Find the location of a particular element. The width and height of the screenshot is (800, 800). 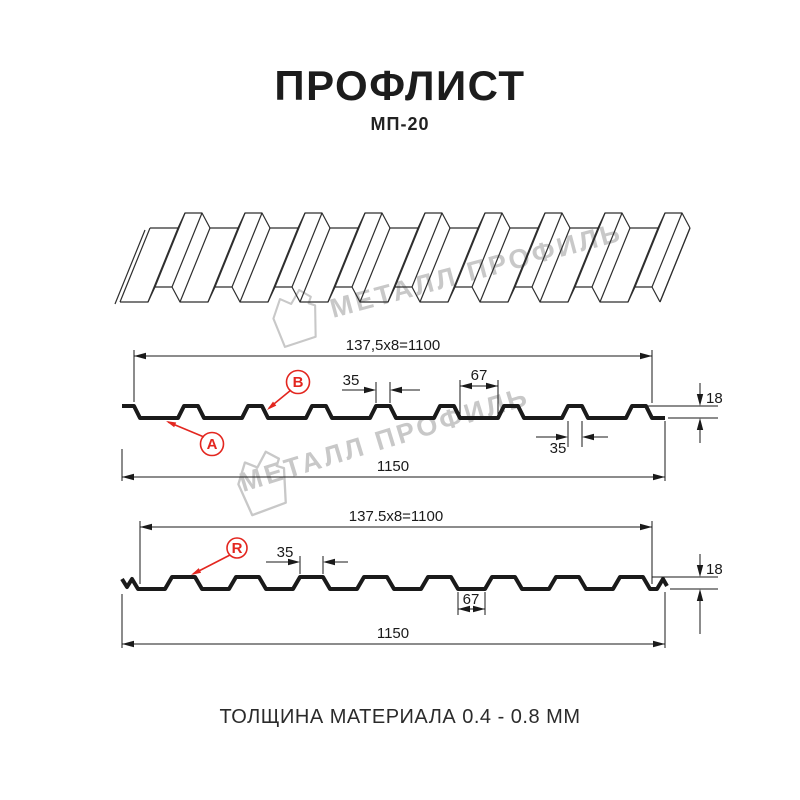

dim-module-bottom: 137.5x8=1100 is located at coordinates (396, 546).